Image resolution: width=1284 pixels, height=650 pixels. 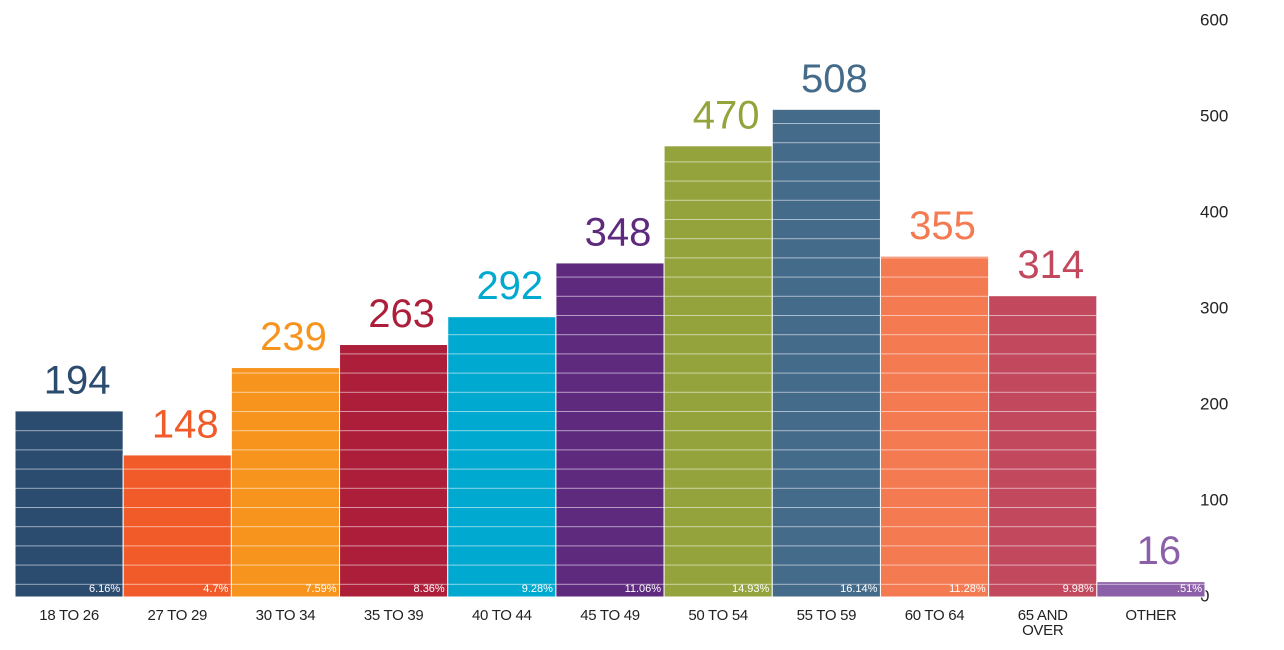 What do you see at coordinates (320, 589) in the screenshot?
I see `share-label: 7.59%` at bounding box center [320, 589].